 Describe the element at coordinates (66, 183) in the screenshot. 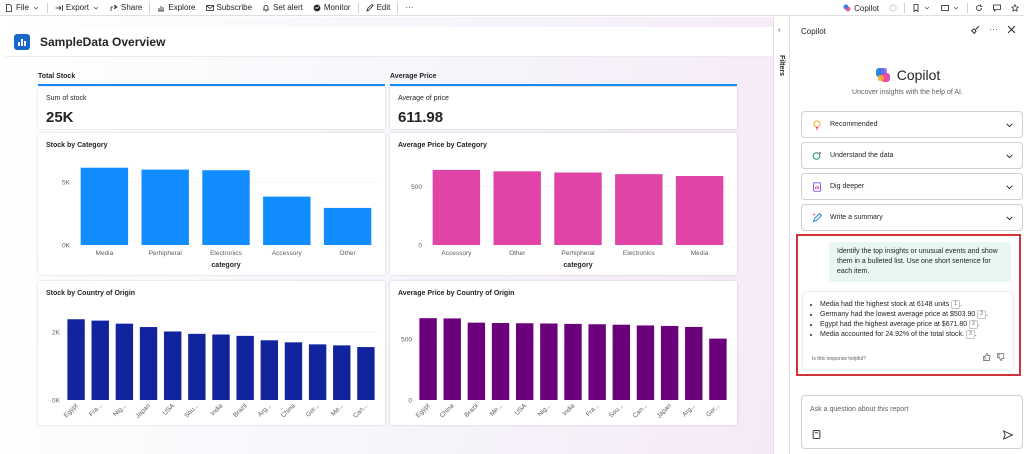

I see `y-tick-label: 5K` at that location.